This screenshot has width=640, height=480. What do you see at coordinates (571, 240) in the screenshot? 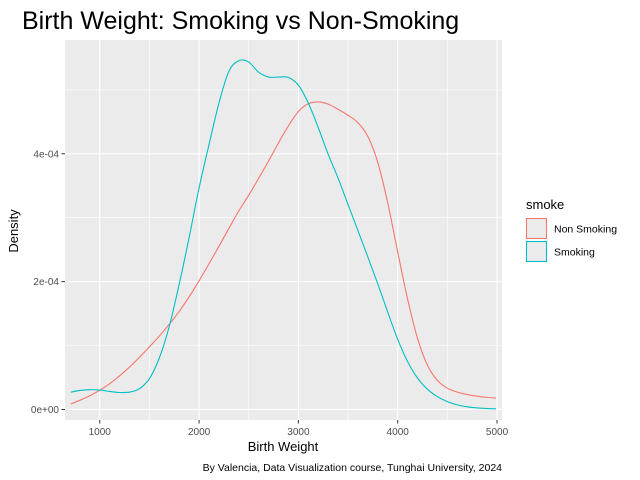
I see `legend-items: Non Smoking Smoking` at bounding box center [571, 240].